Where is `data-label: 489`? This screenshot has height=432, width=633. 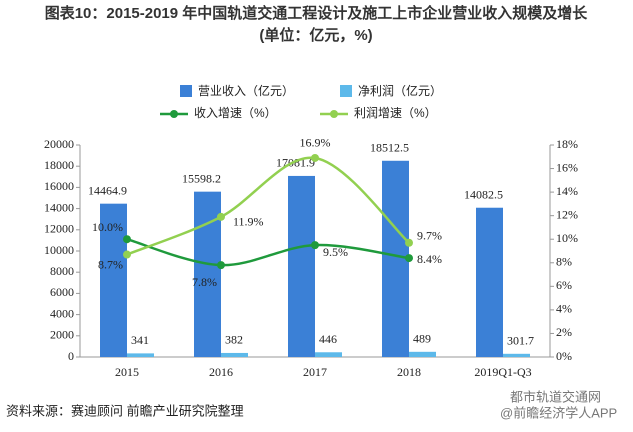
data-label: 489 is located at coordinates (422, 339).